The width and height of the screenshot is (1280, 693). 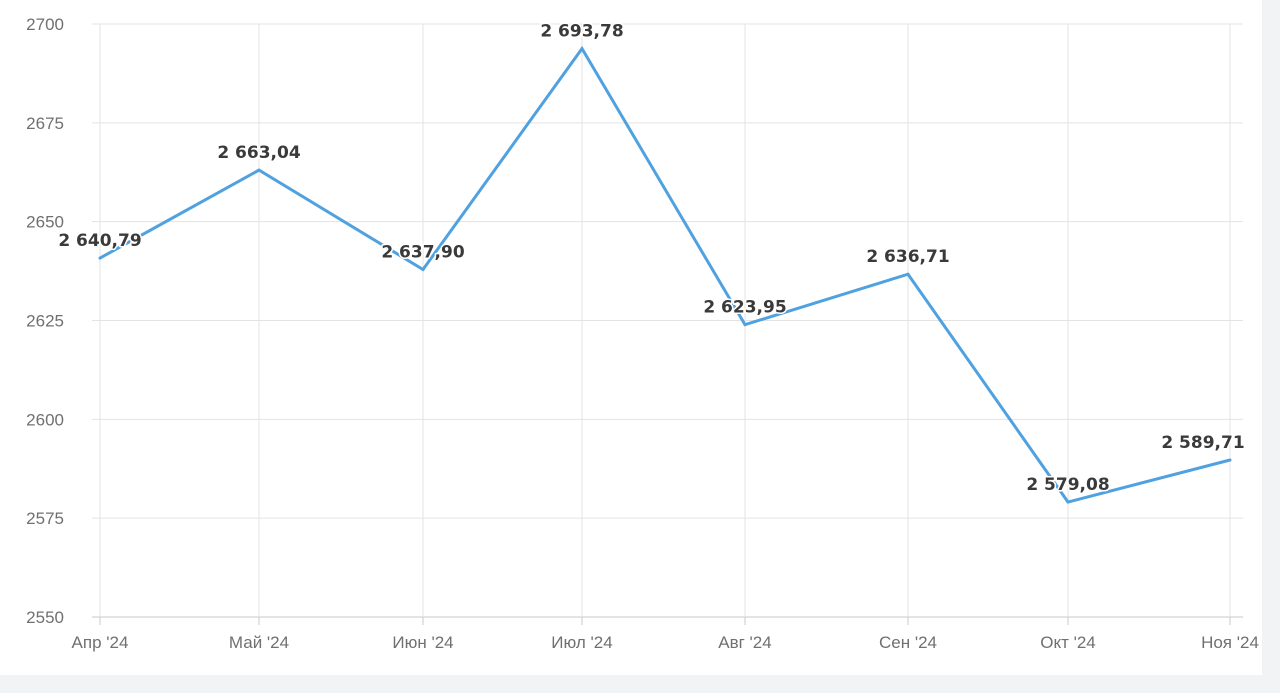 I want to click on data-label: 2 640,79, so click(x=99, y=241).